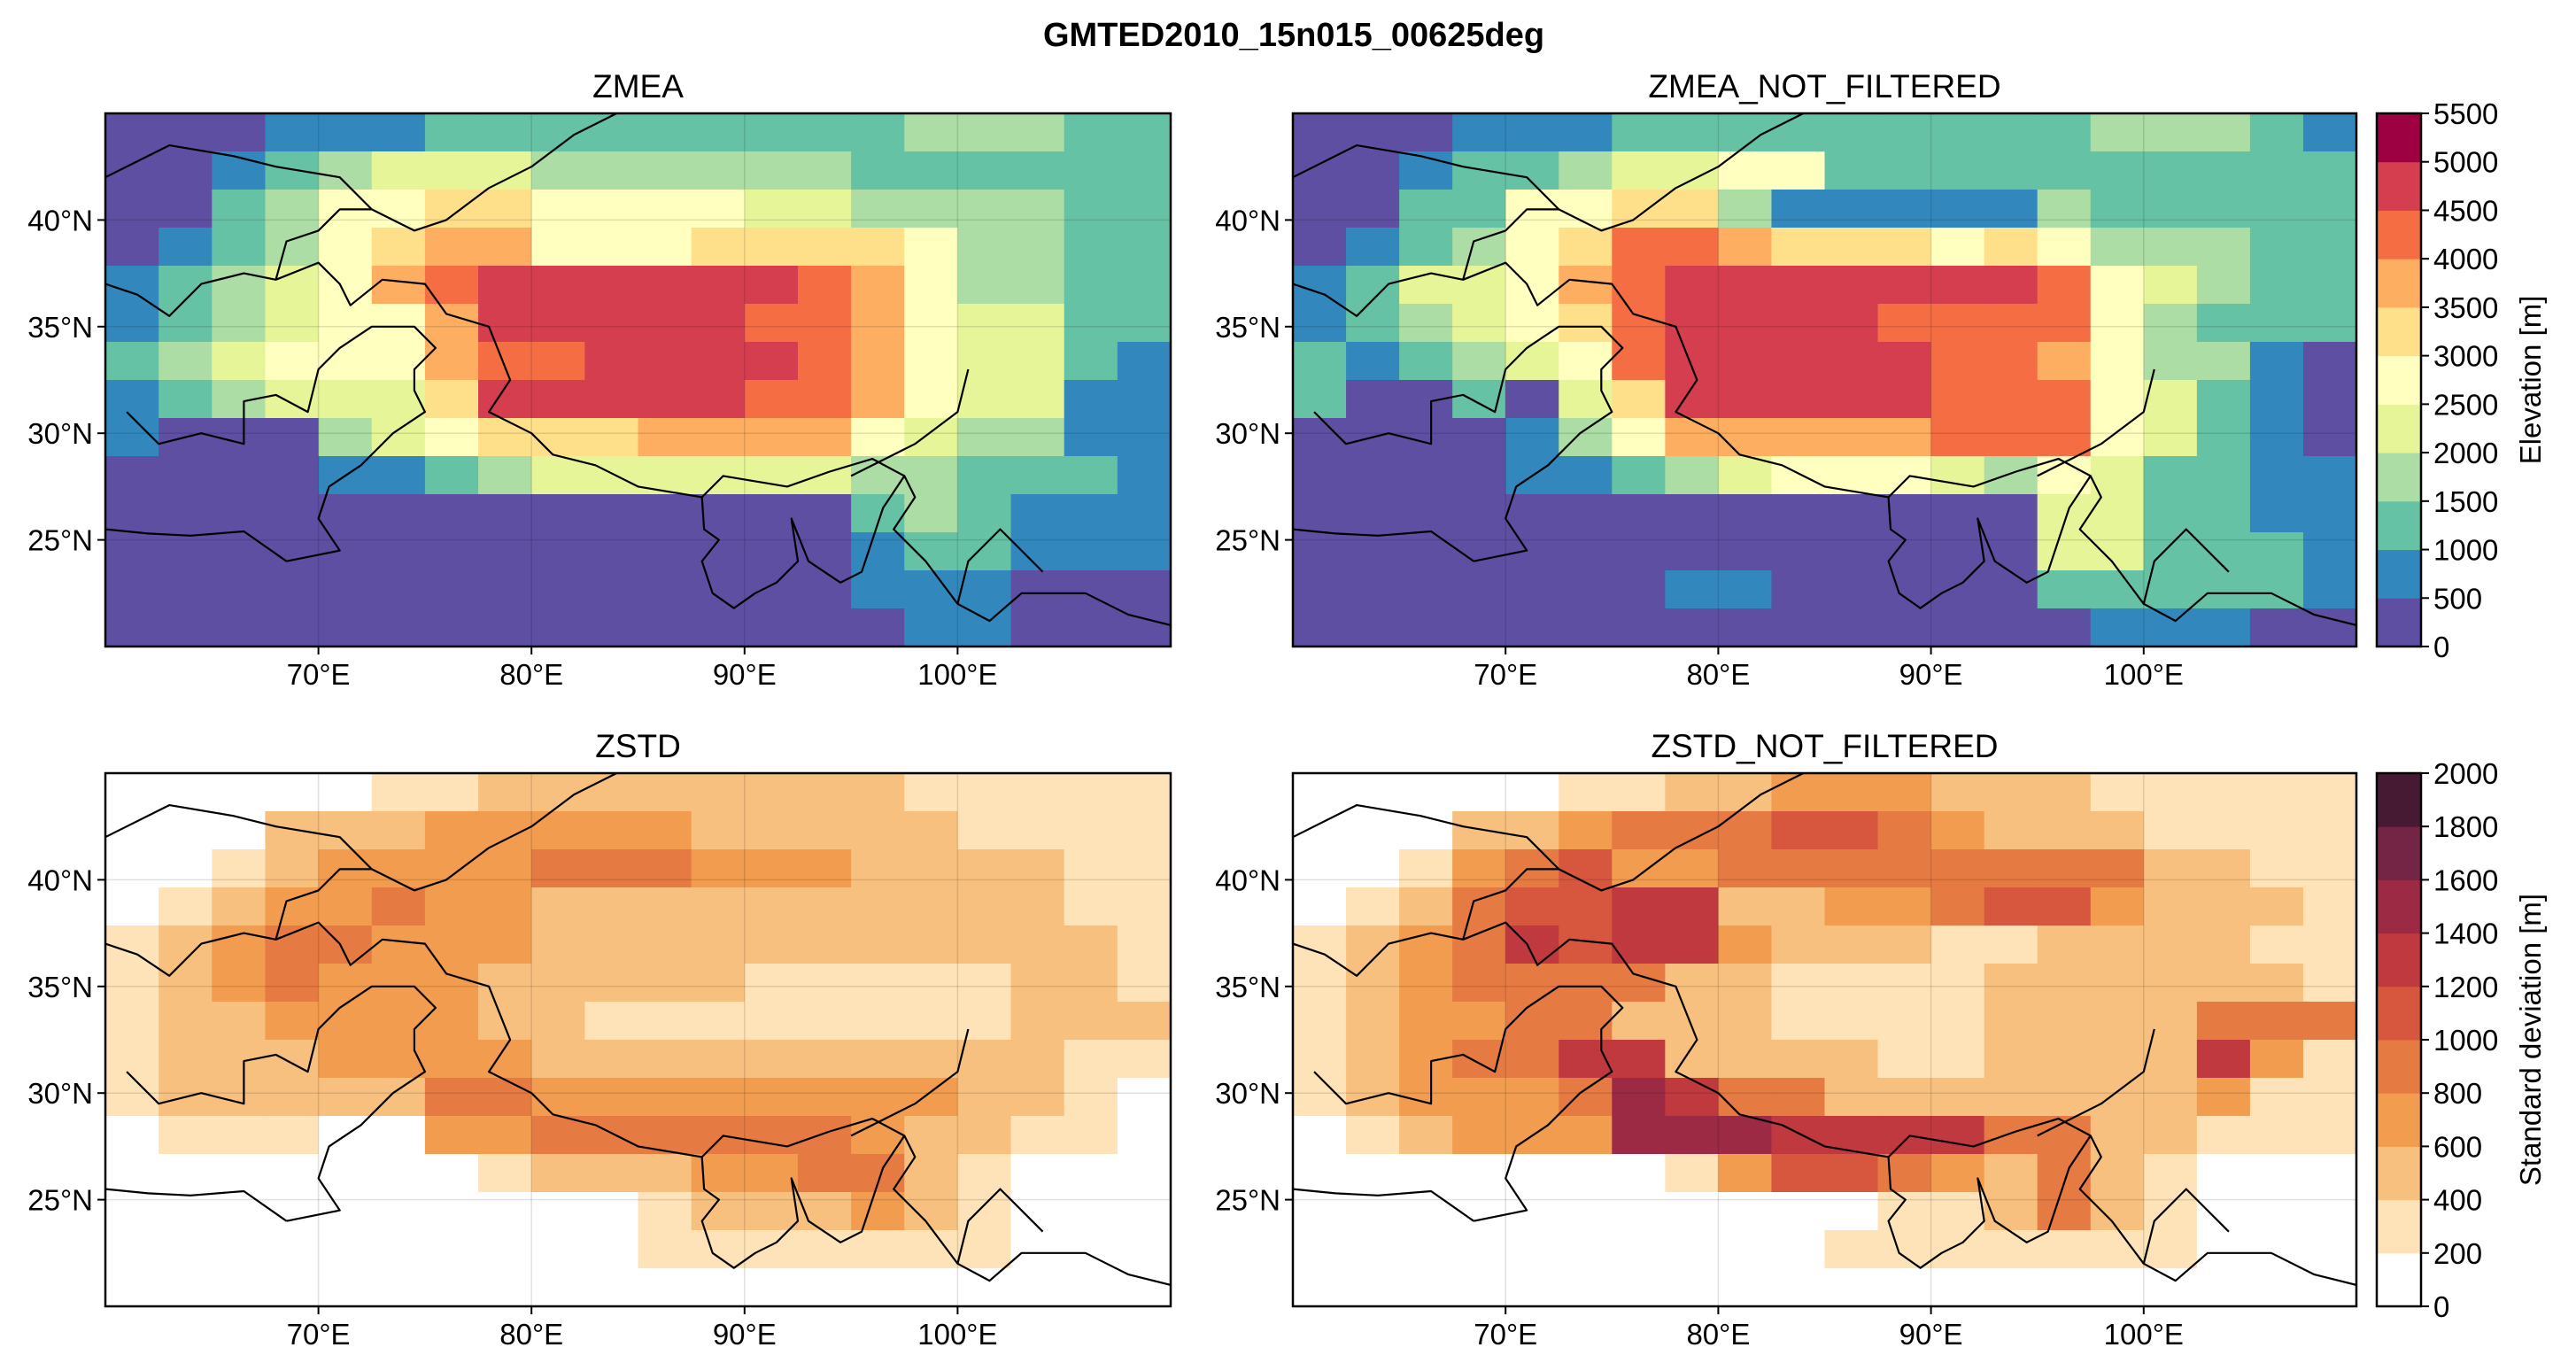 The image size is (2576, 1363). What do you see at coordinates (531, 1335) in the screenshot?
I see `x-tick-label: 80°E` at bounding box center [531, 1335].